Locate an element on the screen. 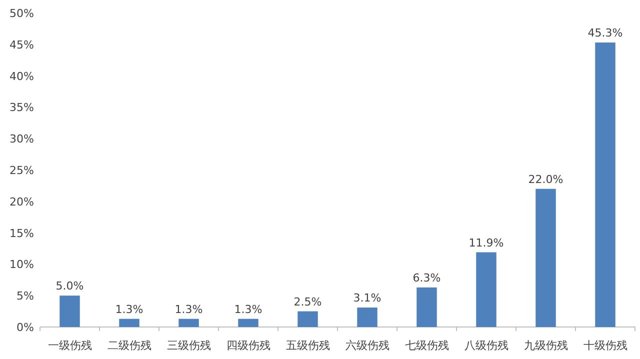 The width and height of the screenshot is (640, 359). data-label: 2.5% is located at coordinates (308, 301).